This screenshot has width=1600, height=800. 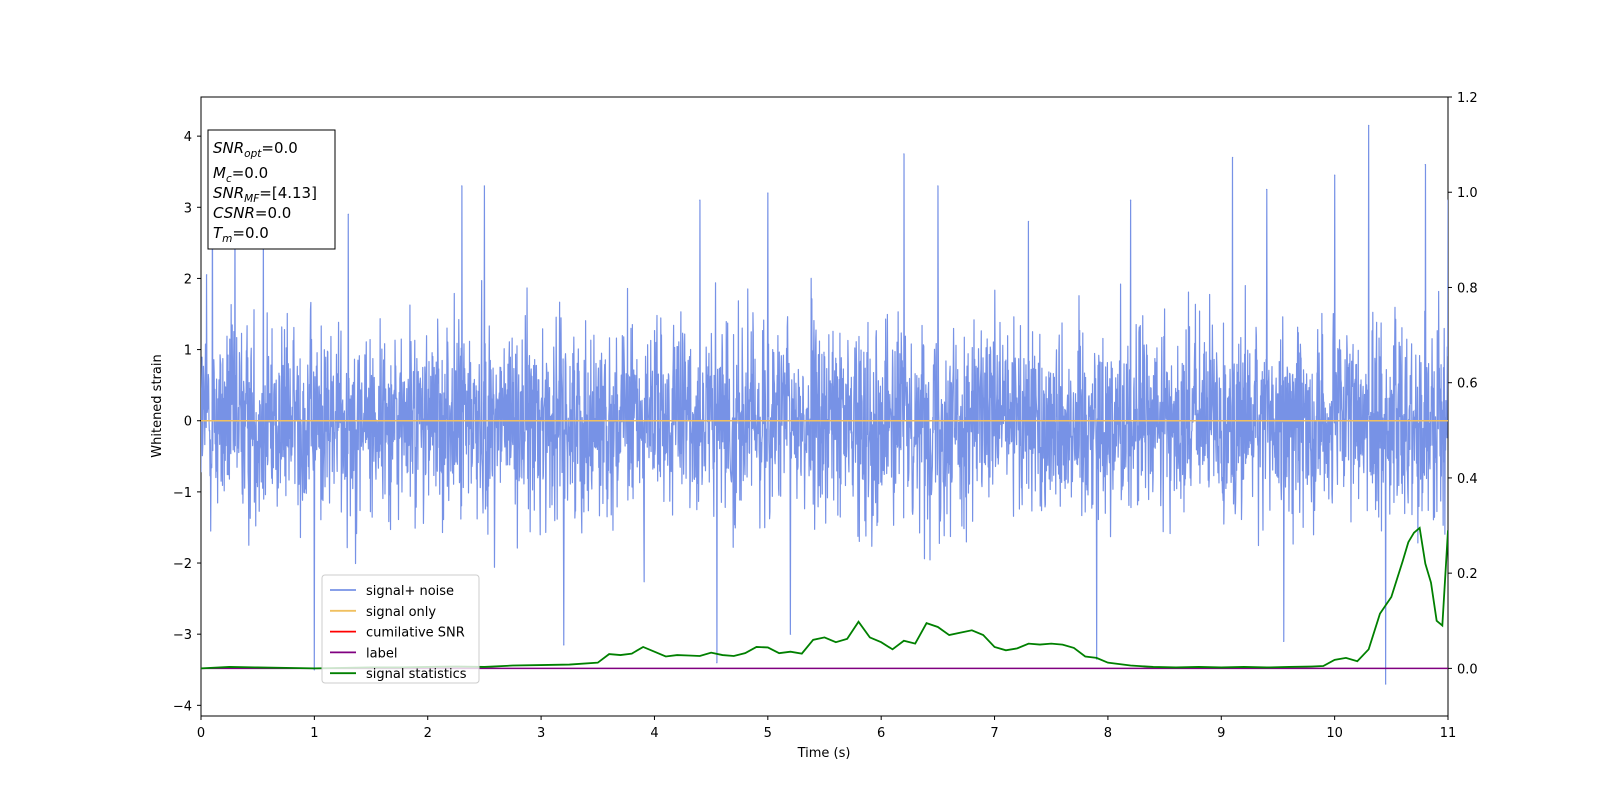 I want to click on y-tick-label: 0, so click(x=188, y=422).